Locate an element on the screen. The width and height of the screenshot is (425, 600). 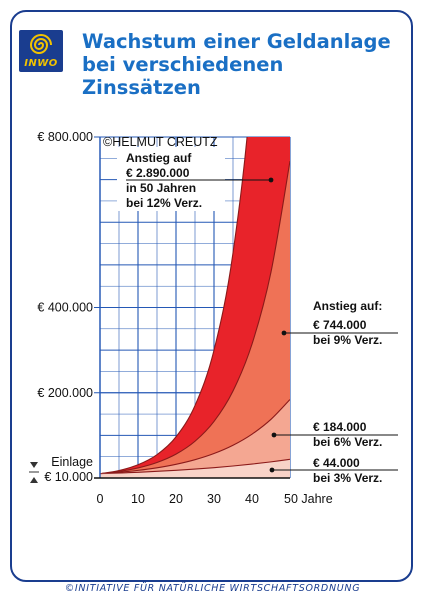
title-line-2: bei verschiedenen Zinssätzen is located at coordinates (183, 76).